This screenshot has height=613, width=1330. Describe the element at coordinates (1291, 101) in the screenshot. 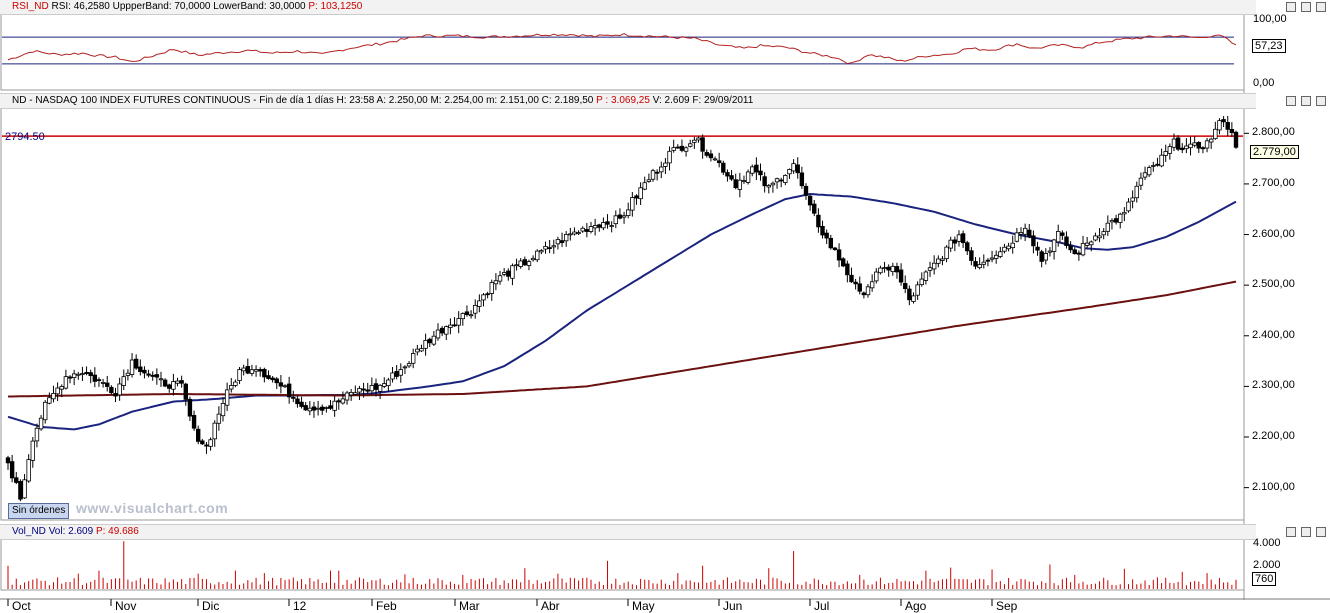

I see `price-minimize-button` at that location.